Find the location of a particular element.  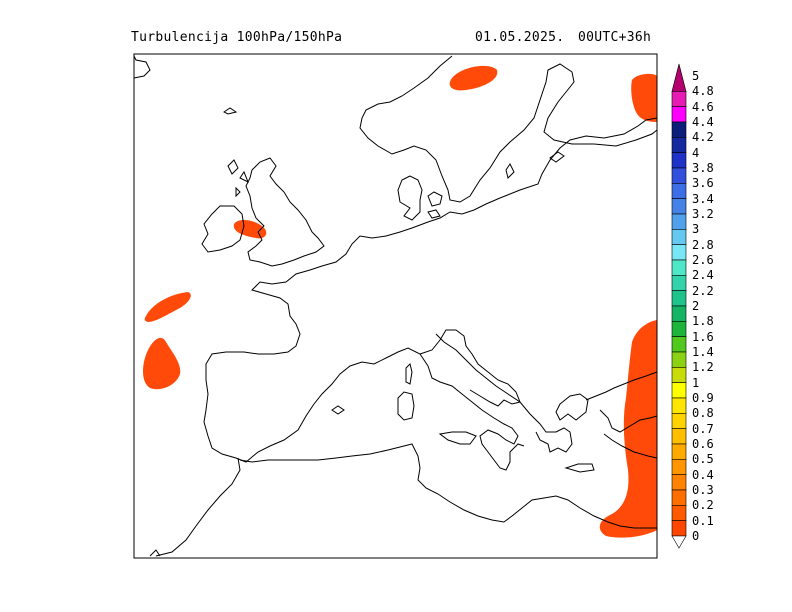

colorbar-label: 3.2 is located at coordinates (703, 214).